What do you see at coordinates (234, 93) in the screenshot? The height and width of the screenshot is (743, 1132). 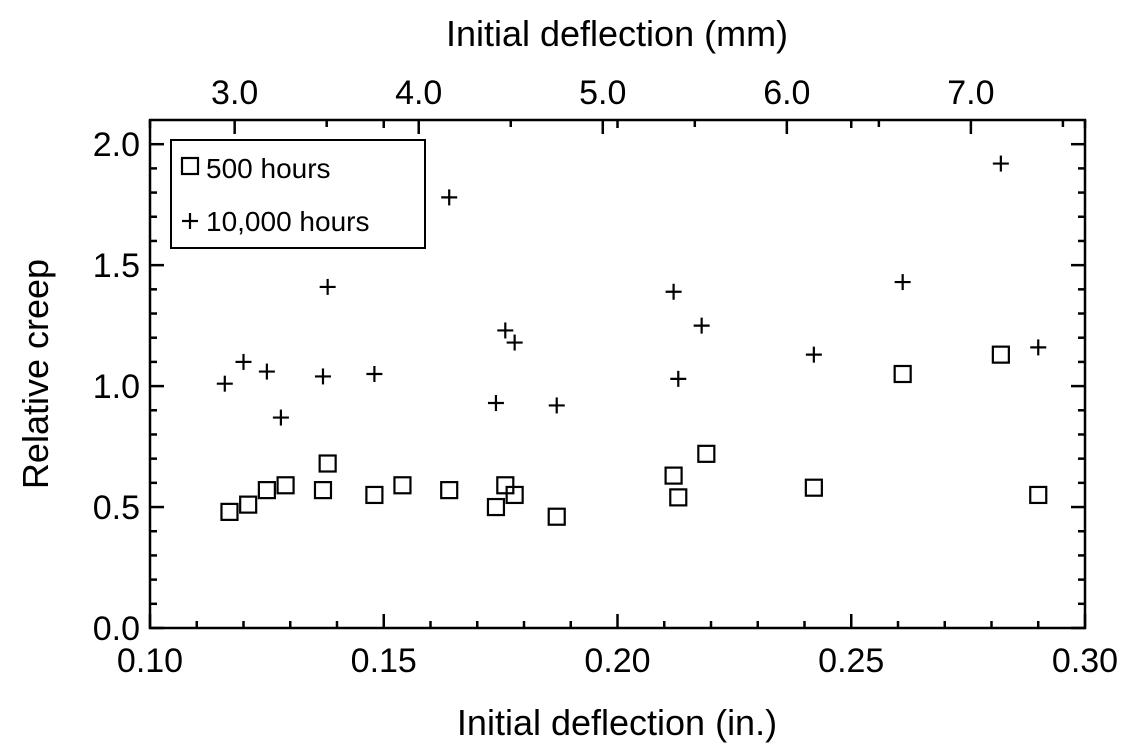 I see `x2-tick-label: 3.0` at bounding box center [234, 93].